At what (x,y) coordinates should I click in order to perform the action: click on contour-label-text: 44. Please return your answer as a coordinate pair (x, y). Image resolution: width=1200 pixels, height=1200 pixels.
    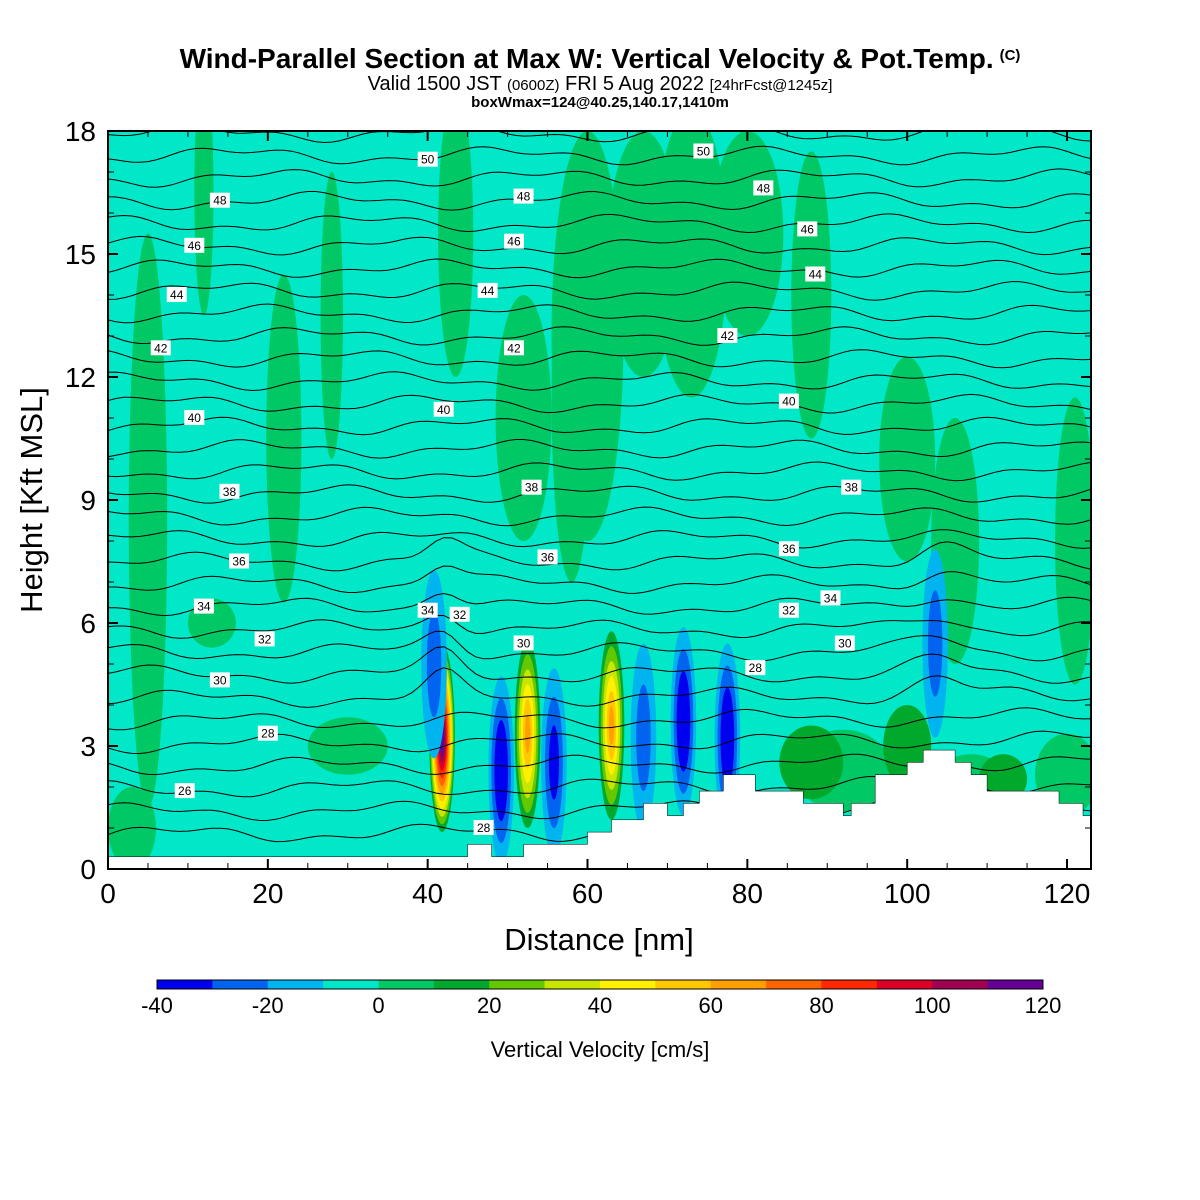
    Looking at the image, I should click on (816, 275).